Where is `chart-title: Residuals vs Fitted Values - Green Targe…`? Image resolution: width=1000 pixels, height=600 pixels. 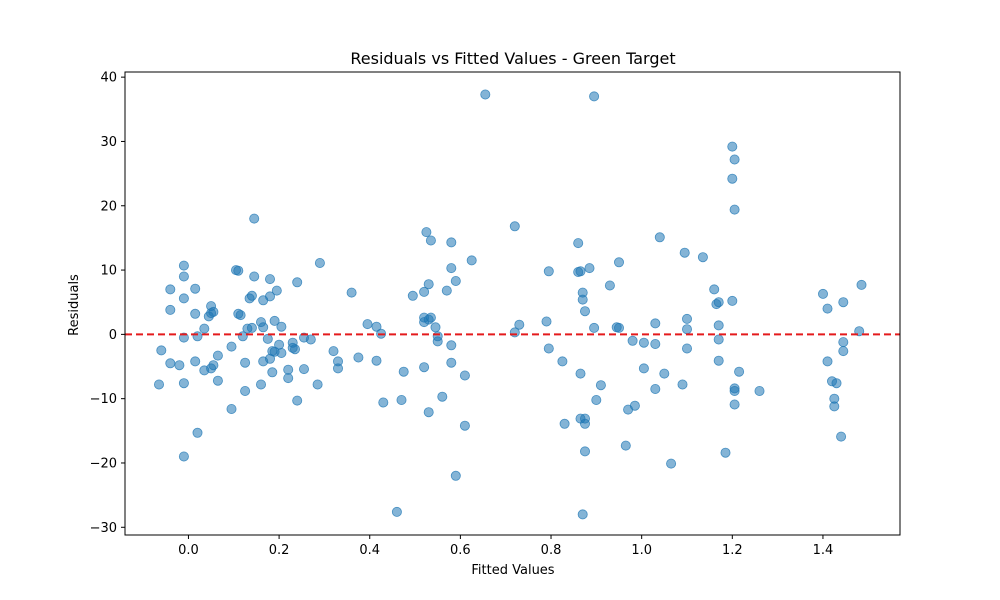 chart-title: Residuals vs Fitted Values - Green Targe… is located at coordinates (512, 58).